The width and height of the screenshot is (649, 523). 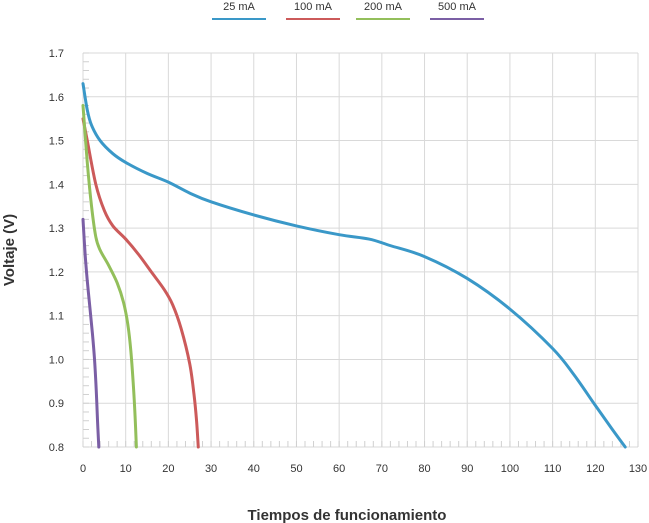 What do you see at coordinates (126, 469) in the screenshot?
I see `x-tick-label: 10` at bounding box center [126, 469].